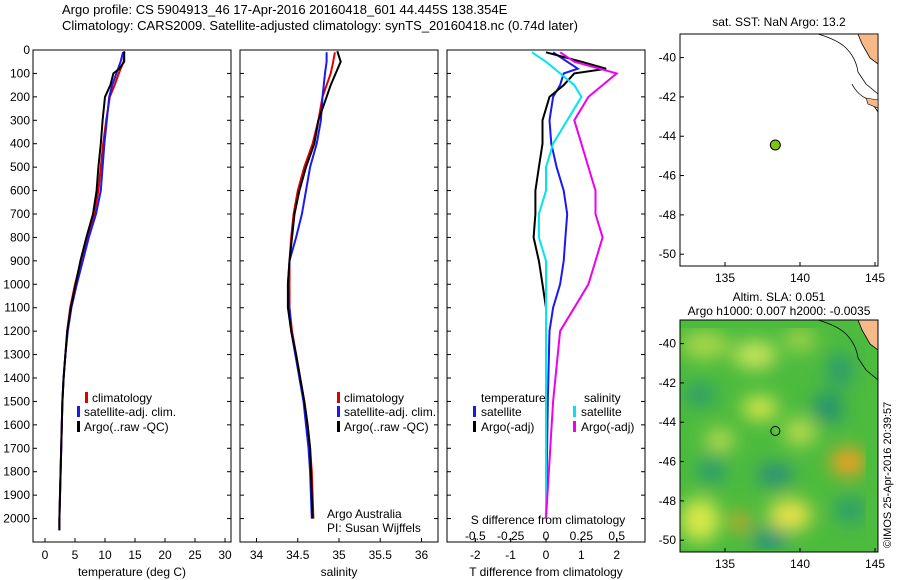 This screenshot has height=580, width=900. I want to click on sla-map-frame, so click(779, 436).